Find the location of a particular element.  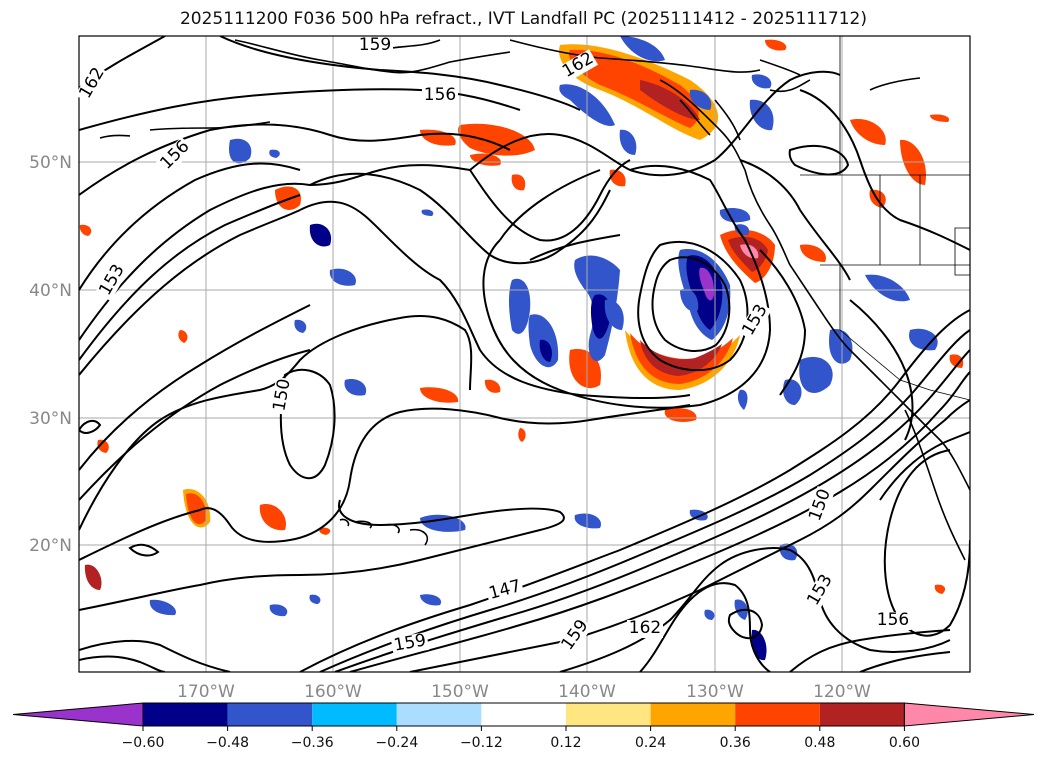

colorbar-outline is located at coordinates (523, 714).